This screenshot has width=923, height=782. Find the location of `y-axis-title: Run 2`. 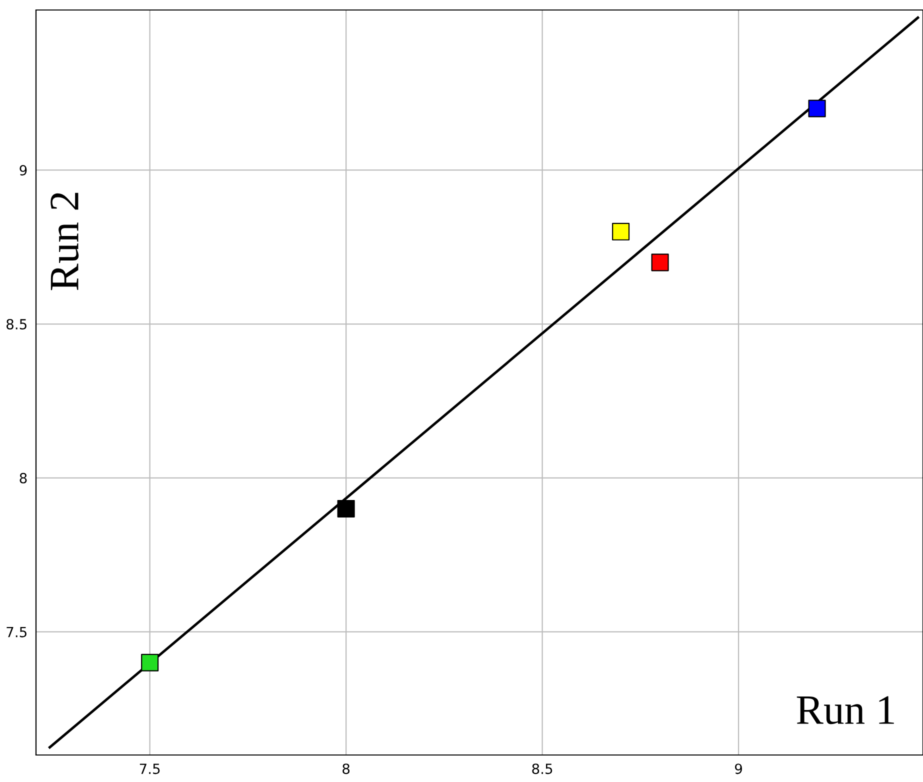

y-axis-title: Run 2 is located at coordinates (64, 241).